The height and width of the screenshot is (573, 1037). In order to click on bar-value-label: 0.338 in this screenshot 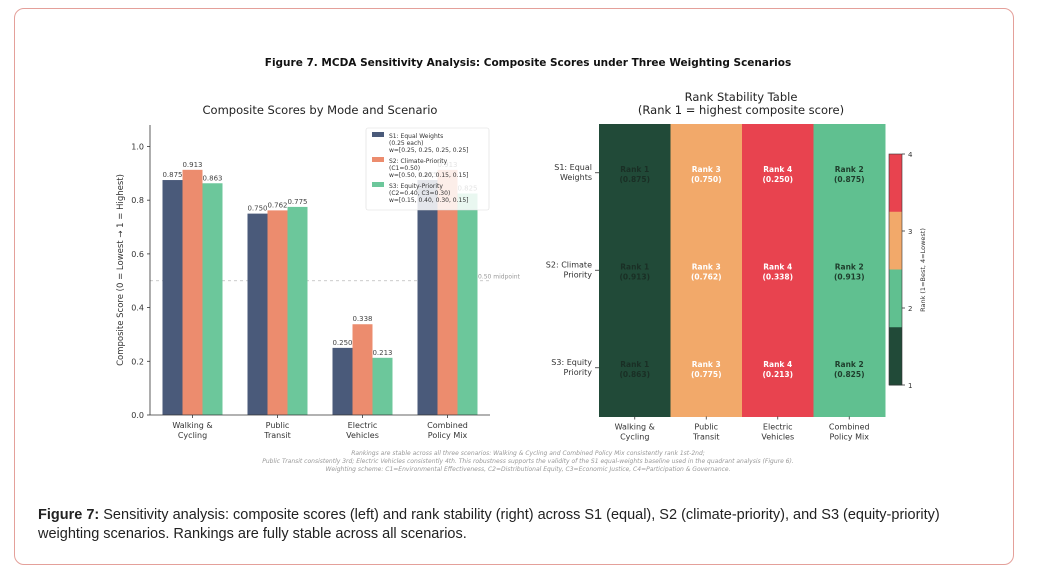, I will do `click(362, 319)`.